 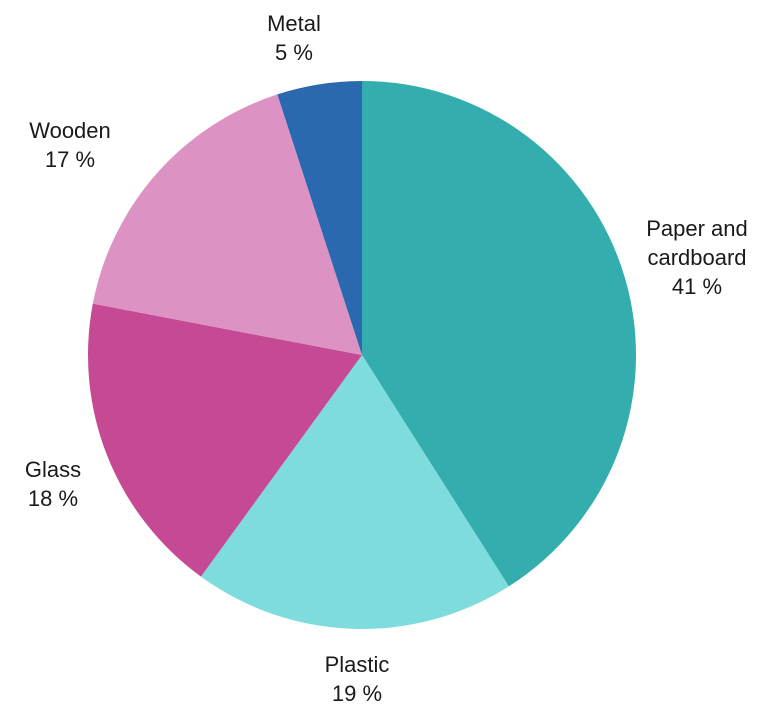 What do you see at coordinates (357, 678) in the screenshot?
I see `slice-label-plastic: Plastic 19 %` at bounding box center [357, 678].